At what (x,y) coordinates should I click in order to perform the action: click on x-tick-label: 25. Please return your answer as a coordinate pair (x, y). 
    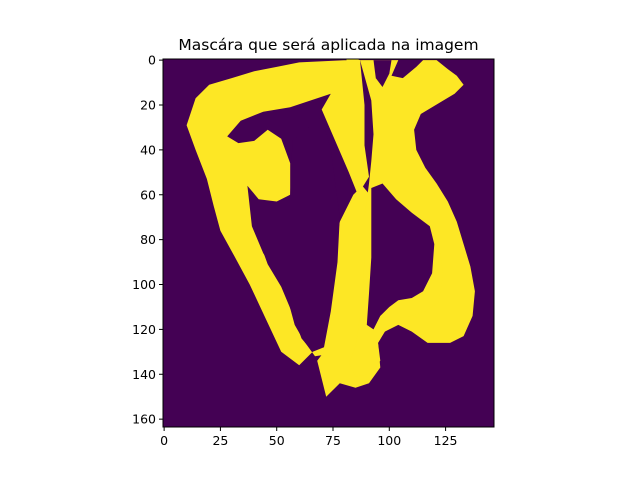
    Looking at the image, I should click on (220, 440).